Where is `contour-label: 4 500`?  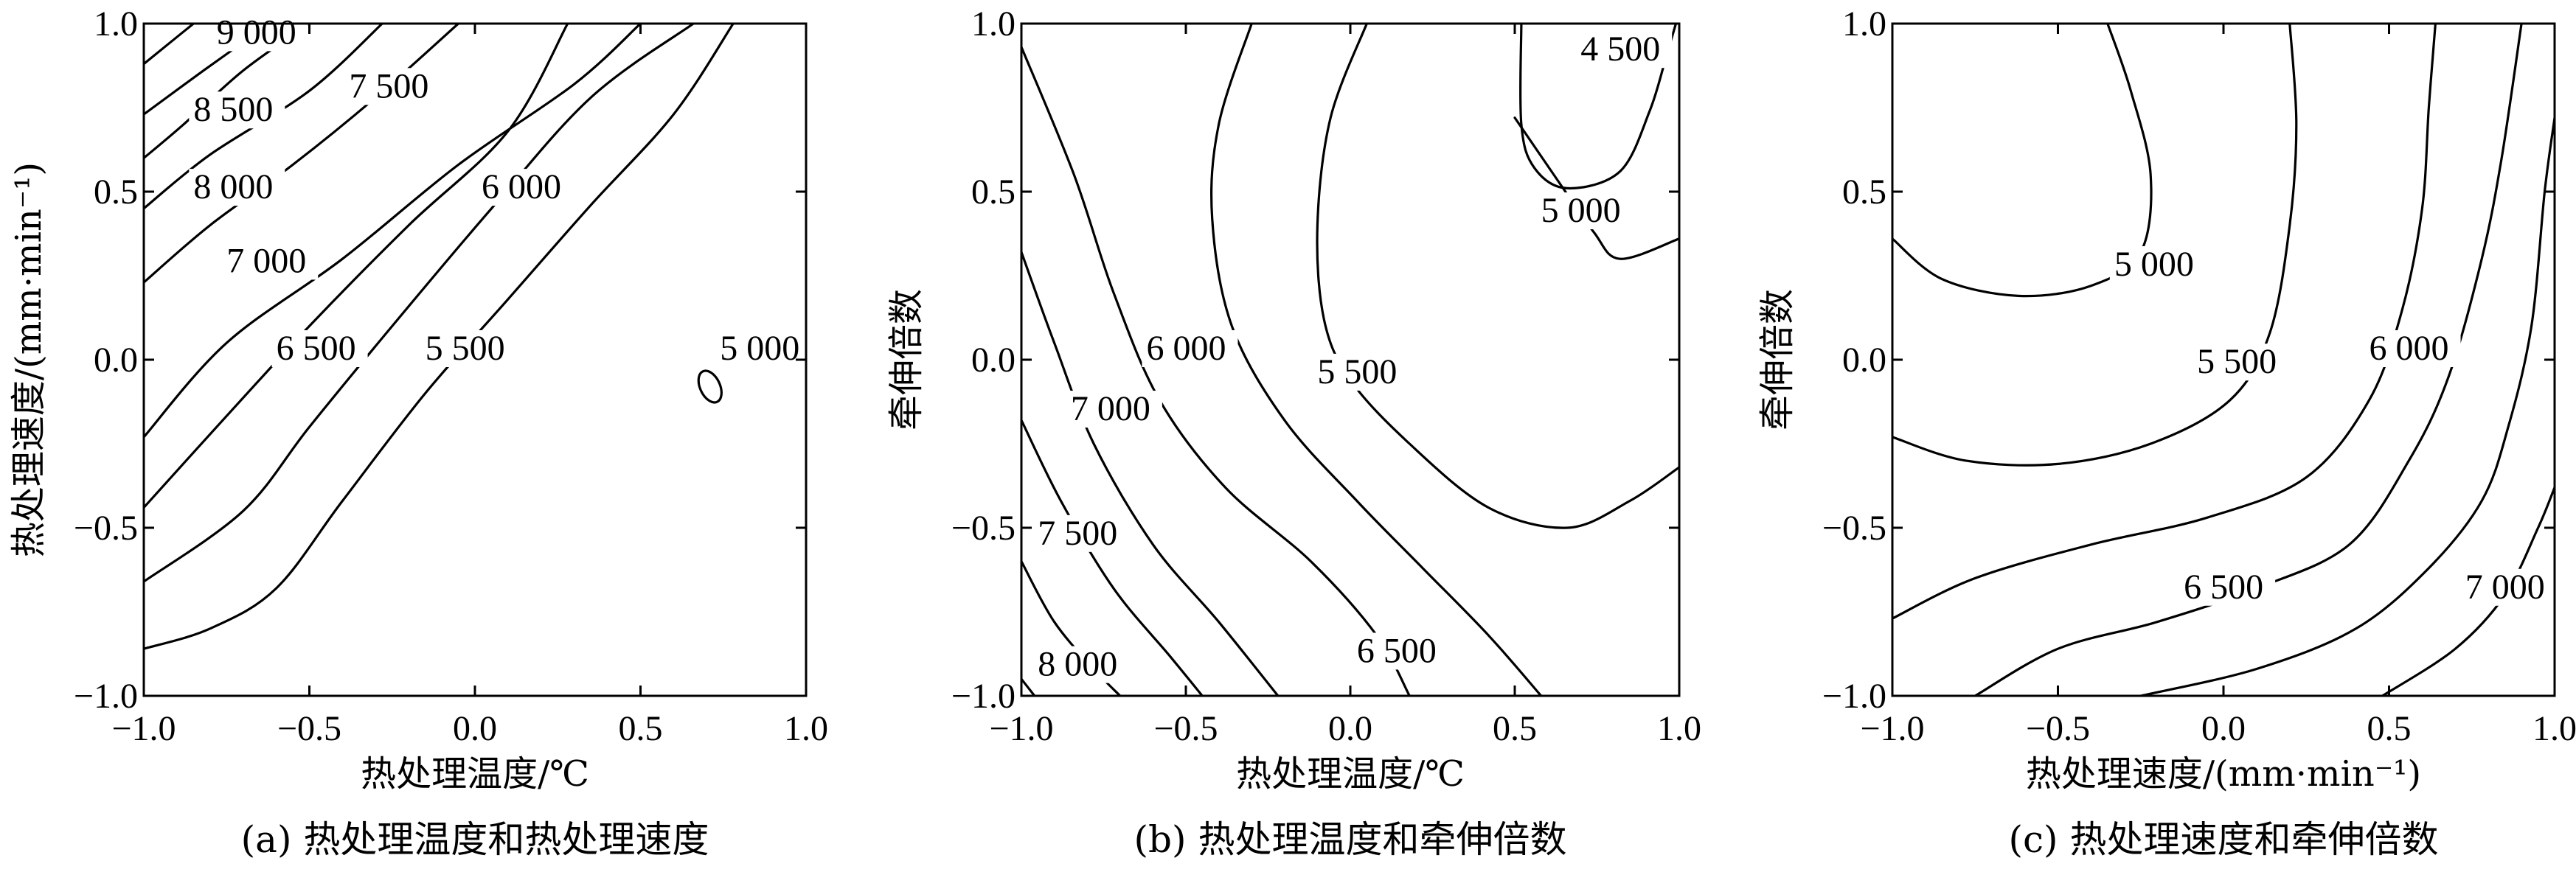
contour-label: 4 500 is located at coordinates (1620, 49).